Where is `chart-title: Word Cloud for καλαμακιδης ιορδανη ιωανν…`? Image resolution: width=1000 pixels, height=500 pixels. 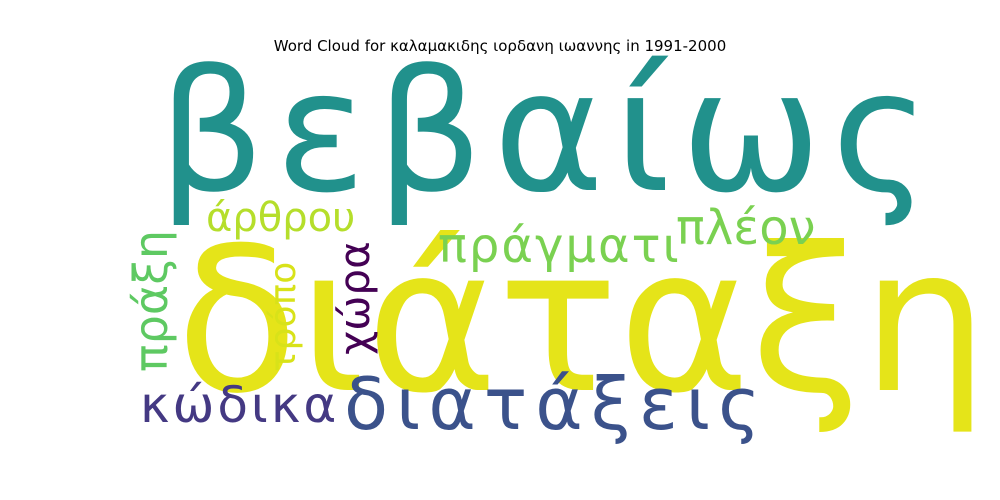
chart-title: Word Cloud for καλαμακιδης ιορδανη ιωανν… is located at coordinates (500, 46).